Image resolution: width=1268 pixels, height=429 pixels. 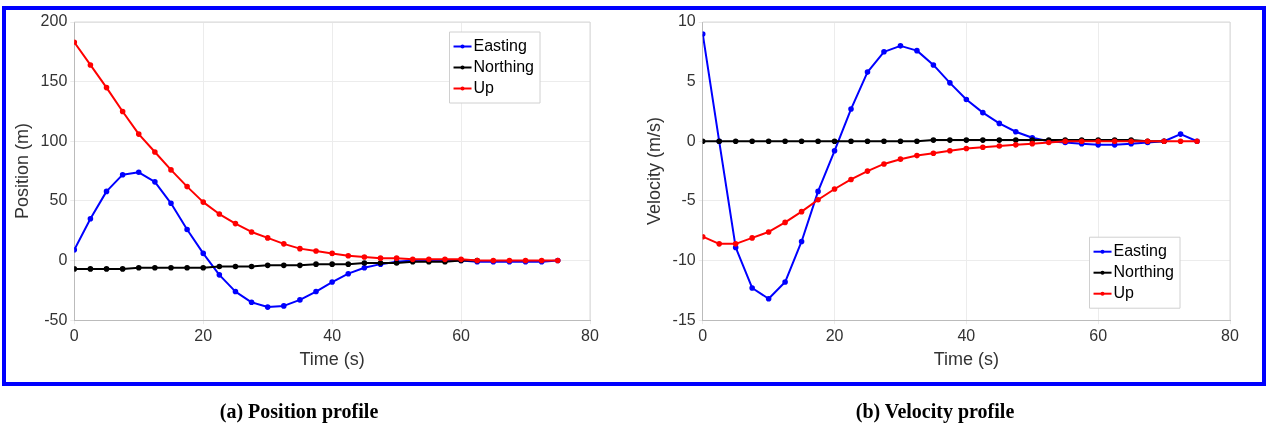 What do you see at coordinates (686, 21) in the screenshot?
I see `y-tick-label: 10` at bounding box center [686, 21].